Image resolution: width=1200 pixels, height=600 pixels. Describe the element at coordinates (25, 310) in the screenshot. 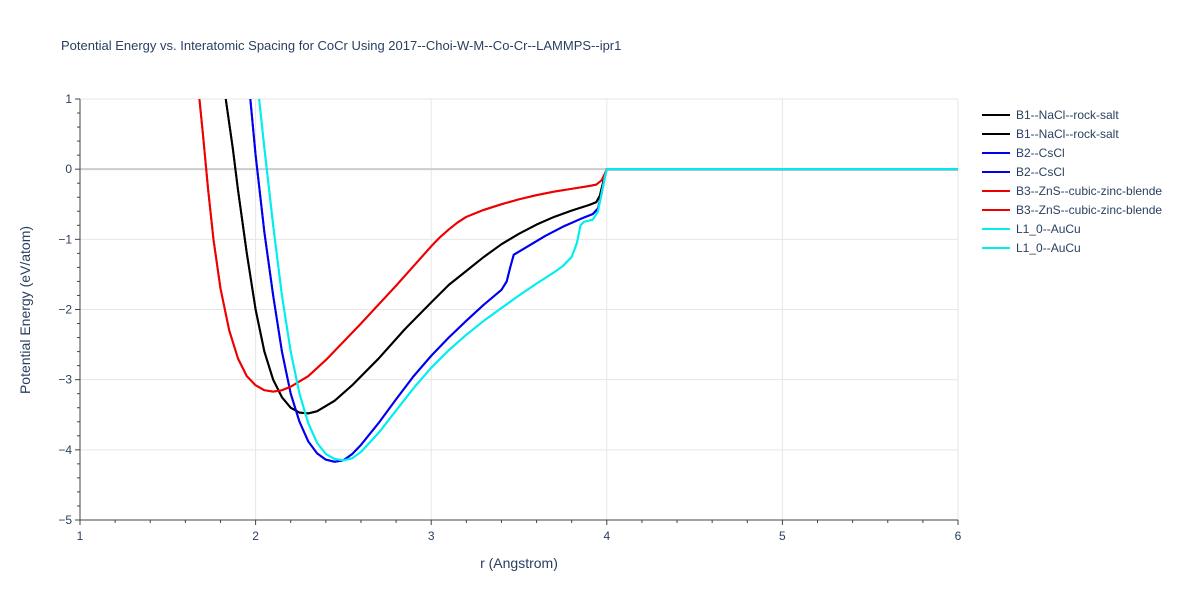

I see `y-axis-title: Potential Energy (eV/atom)` at that location.